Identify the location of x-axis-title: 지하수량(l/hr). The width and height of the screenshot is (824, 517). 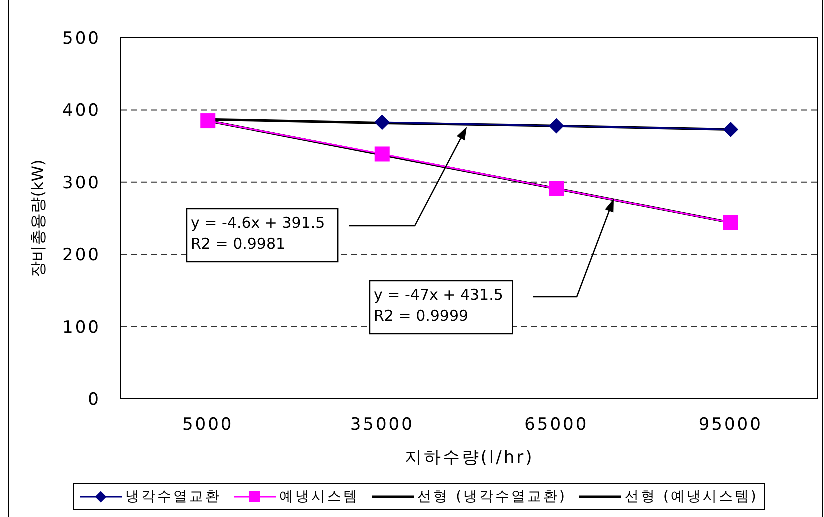
(469, 458).